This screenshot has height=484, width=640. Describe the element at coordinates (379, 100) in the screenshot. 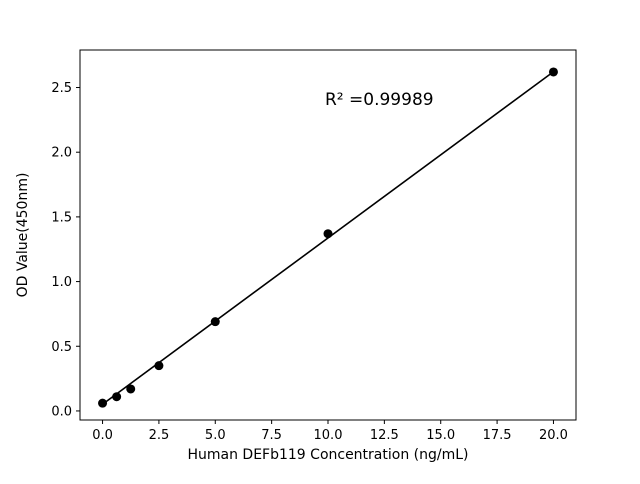

I see `r-squared-annotation: R² =0.99989` at that location.